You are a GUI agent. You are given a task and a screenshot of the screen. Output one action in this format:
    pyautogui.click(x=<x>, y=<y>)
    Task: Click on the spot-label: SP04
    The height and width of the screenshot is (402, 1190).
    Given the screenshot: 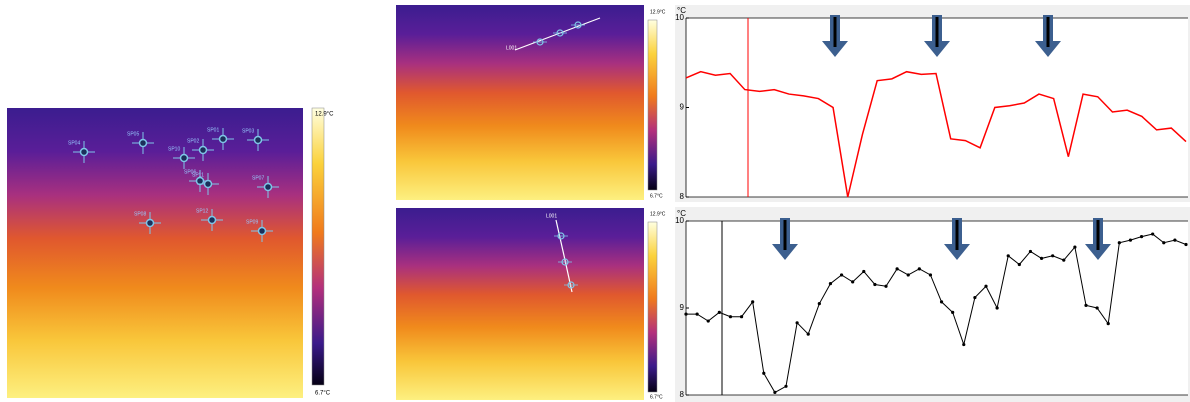 What is the action you would take?
    pyautogui.click(x=74, y=143)
    